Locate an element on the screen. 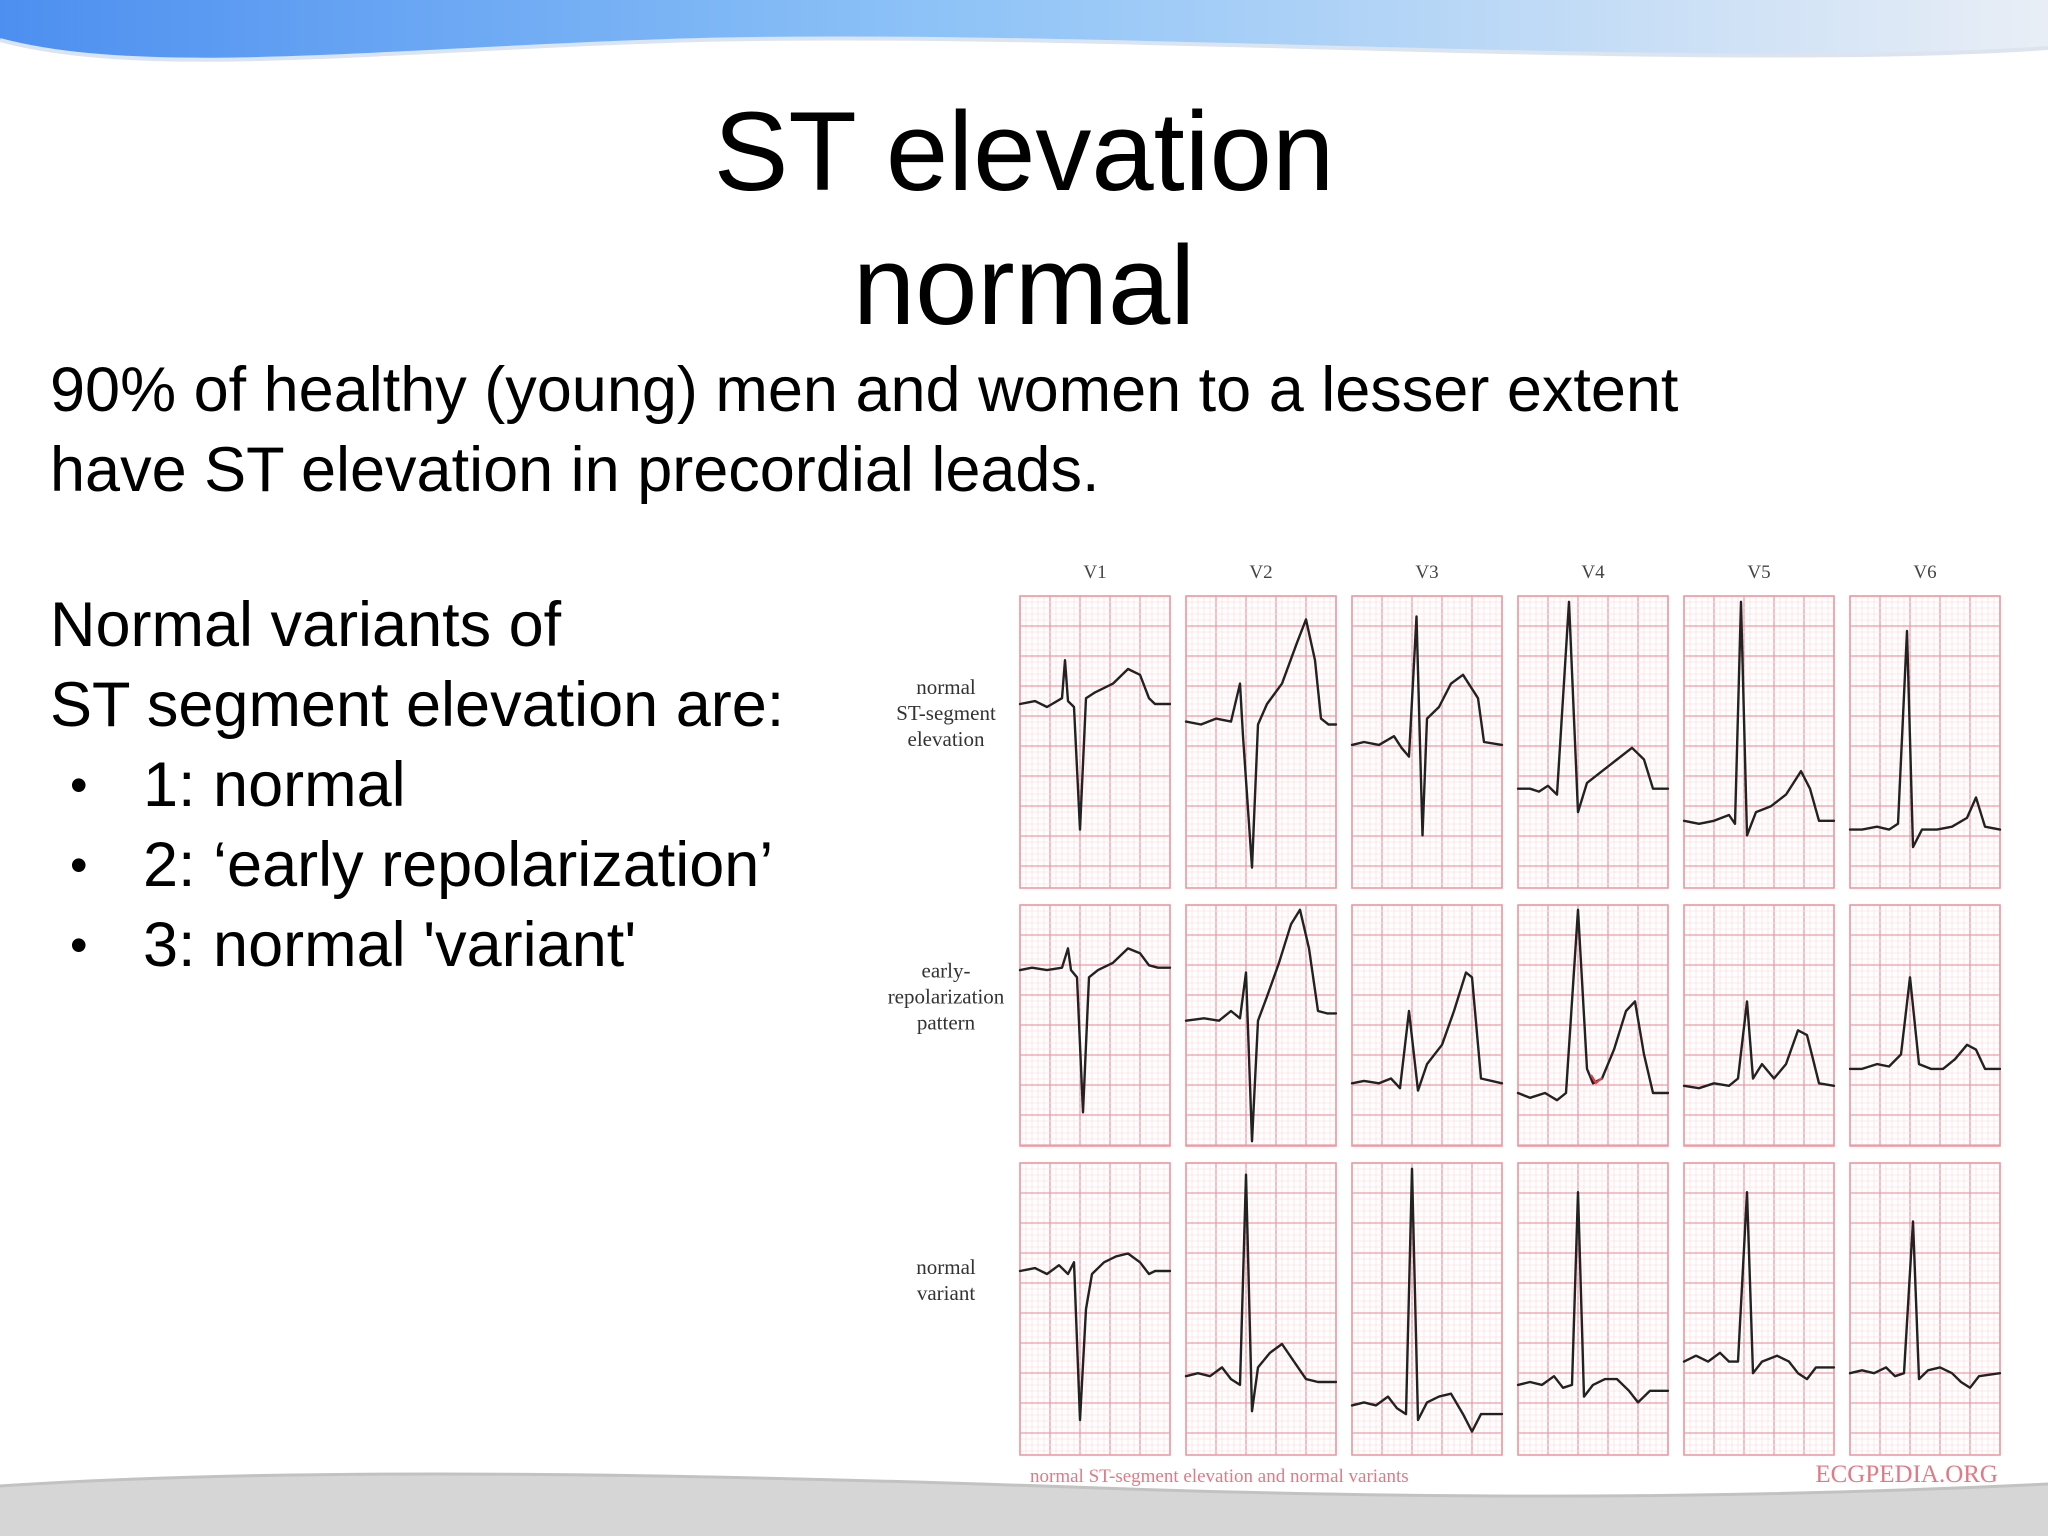  variant-item: • 3: normal 'variant' is located at coordinates (411, 945).